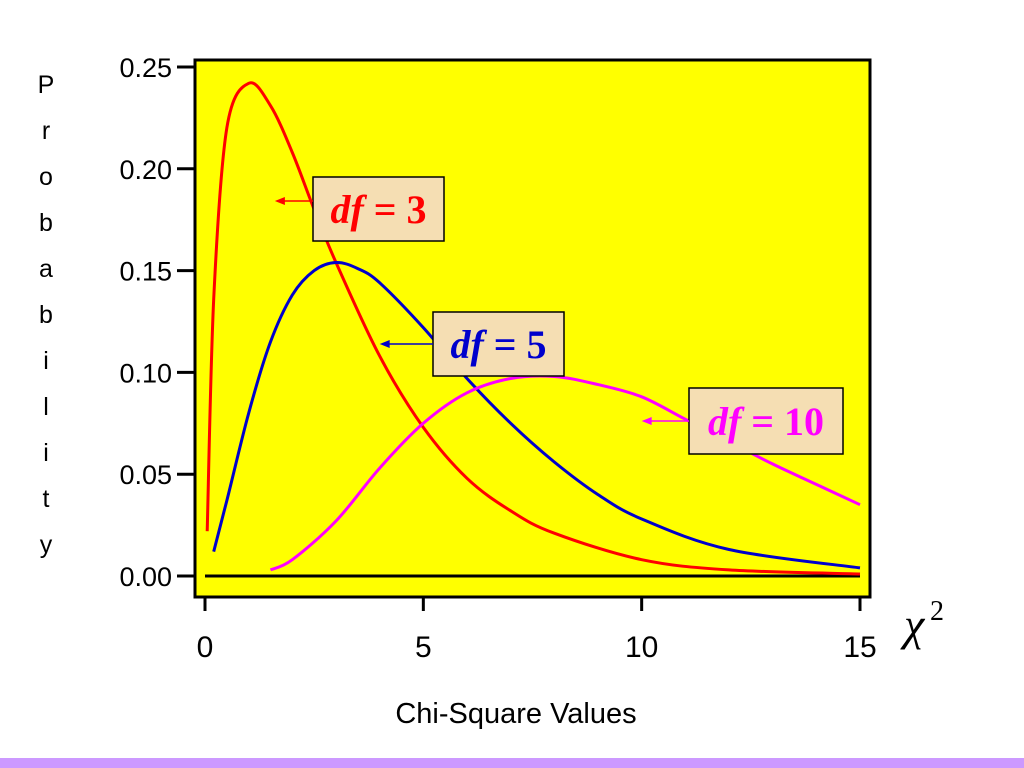  What do you see at coordinates (145, 475) in the screenshot?
I see `y-tick-label: 0.05` at bounding box center [145, 475].